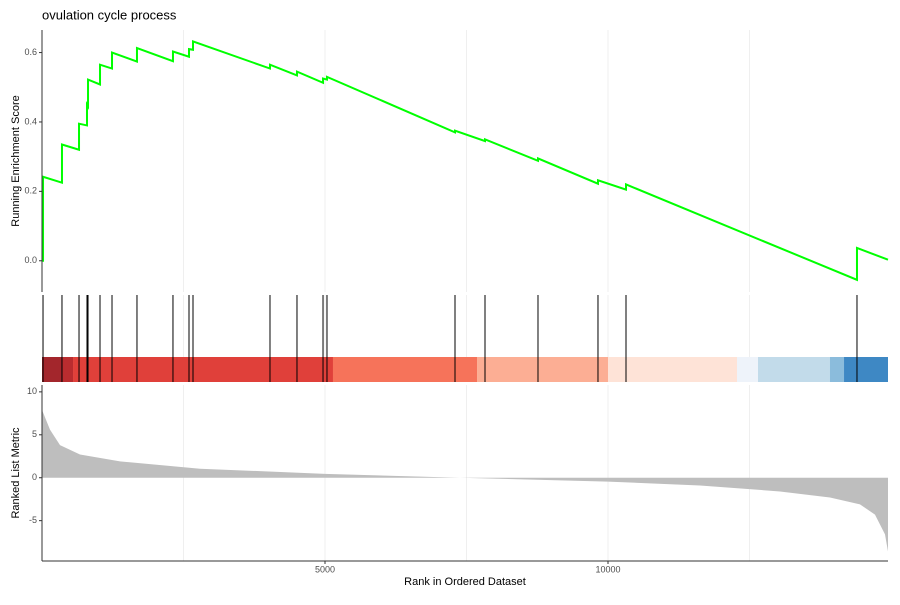 Image resolution: width=900 pixels, height=605 pixels. Describe the element at coordinates (109, 14) in the screenshot. I see `chart-title: ovulation cycle process` at that location.